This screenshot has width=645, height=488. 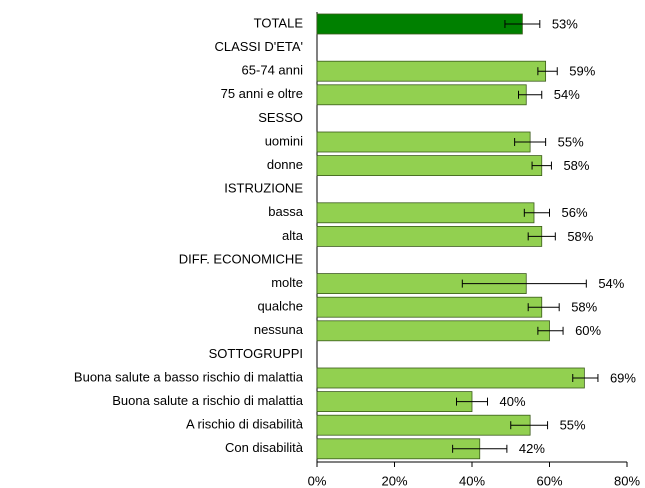 What do you see at coordinates (279, 22) in the screenshot?
I see `category-label: TOTALE` at bounding box center [279, 22].